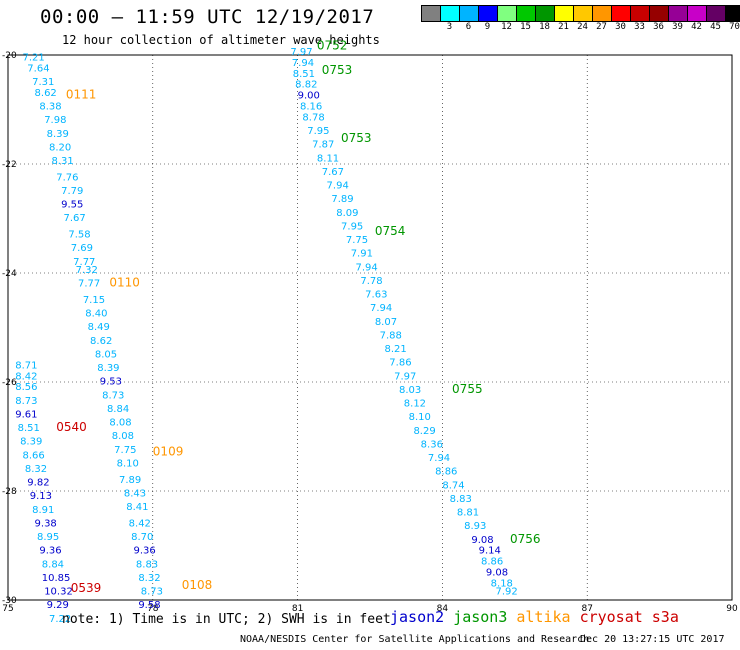 The height and width of the screenshot is (650, 740). I want to click on y-tick-label: -22, so click(9, 165).